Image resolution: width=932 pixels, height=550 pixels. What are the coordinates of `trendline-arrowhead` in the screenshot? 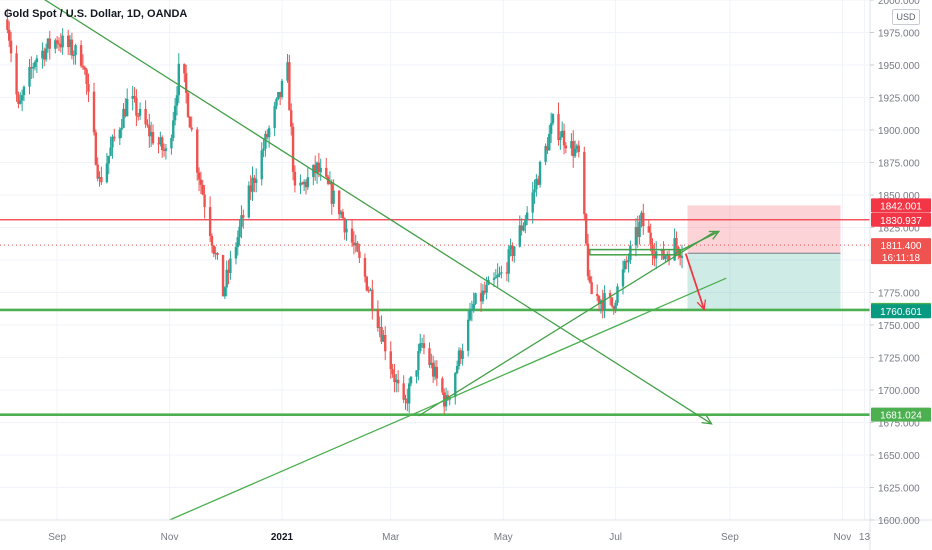 It's located at (707, 419).